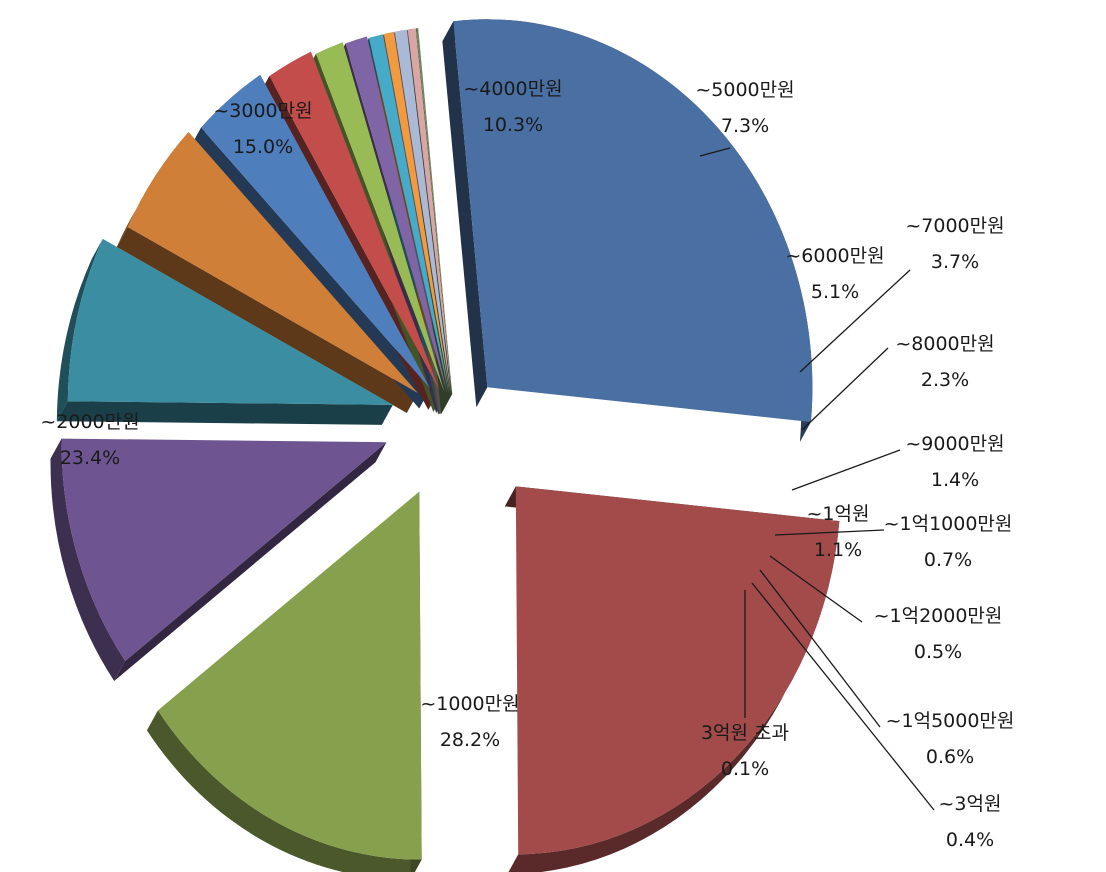 The width and height of the screenshot is (1106, 872). I want to click on slice-label: ~3000만원, so click(262, 111).